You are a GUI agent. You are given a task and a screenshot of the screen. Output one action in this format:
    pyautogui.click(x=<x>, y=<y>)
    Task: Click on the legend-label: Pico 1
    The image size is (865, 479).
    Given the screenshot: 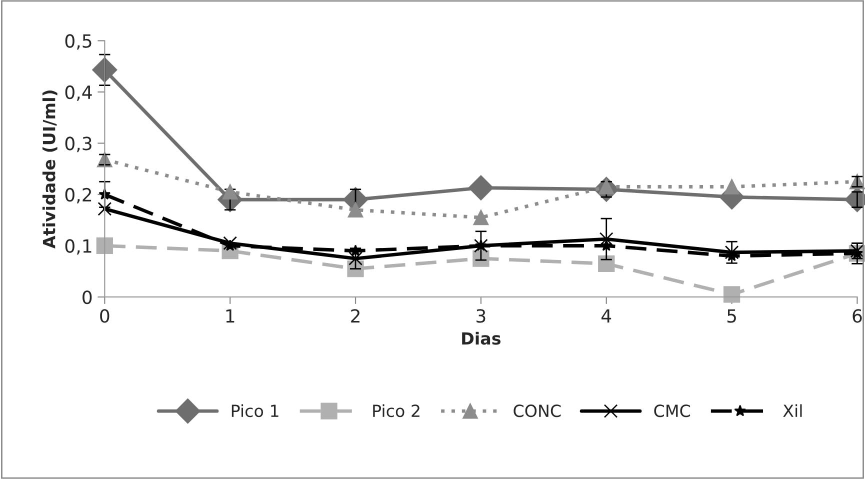 What is the action you would take?
    pyautogui.click(x=255, y=411)
    